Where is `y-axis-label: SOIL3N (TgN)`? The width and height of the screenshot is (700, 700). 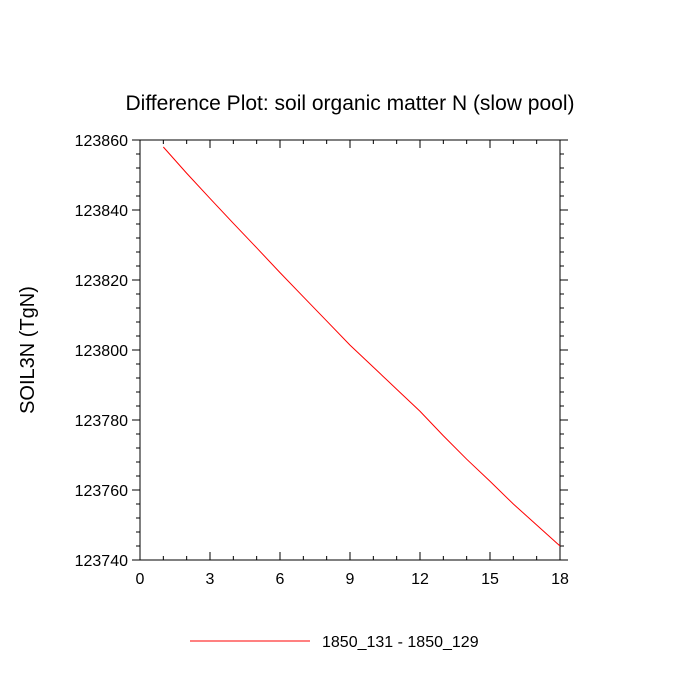
y-axis-label: SOIL3N (TgN) is located at coordinates (28, 350).